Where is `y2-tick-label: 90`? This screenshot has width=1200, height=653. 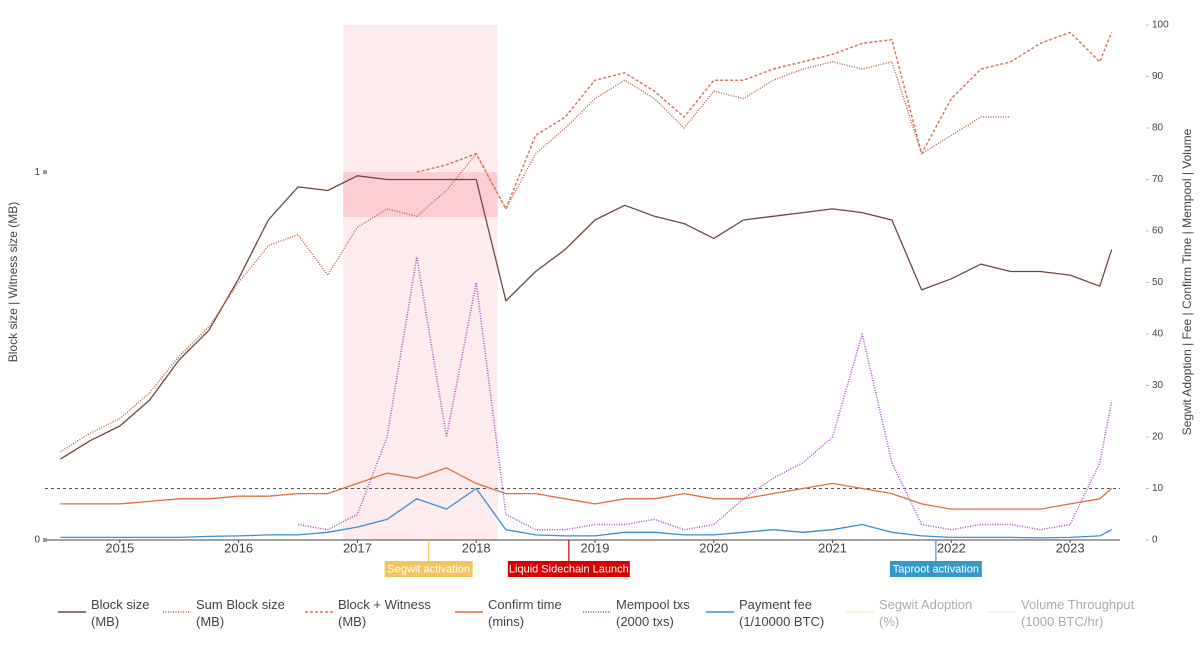
y2-tick-label: 90 is located at coordinates (1158, 76).